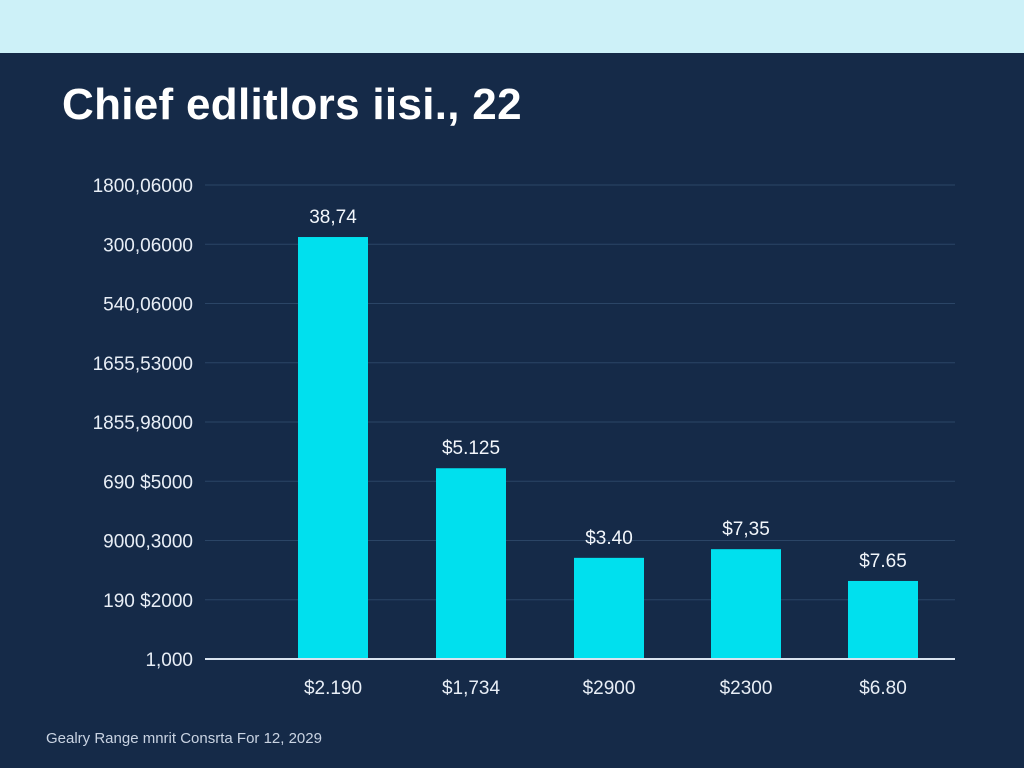 Image resolution: width=1024 pixels, height=768 pixels. I want to click on x-axis-tick-labels: $2.190 $1,734 $2900 $2300 $6.80, so click(605, 688).